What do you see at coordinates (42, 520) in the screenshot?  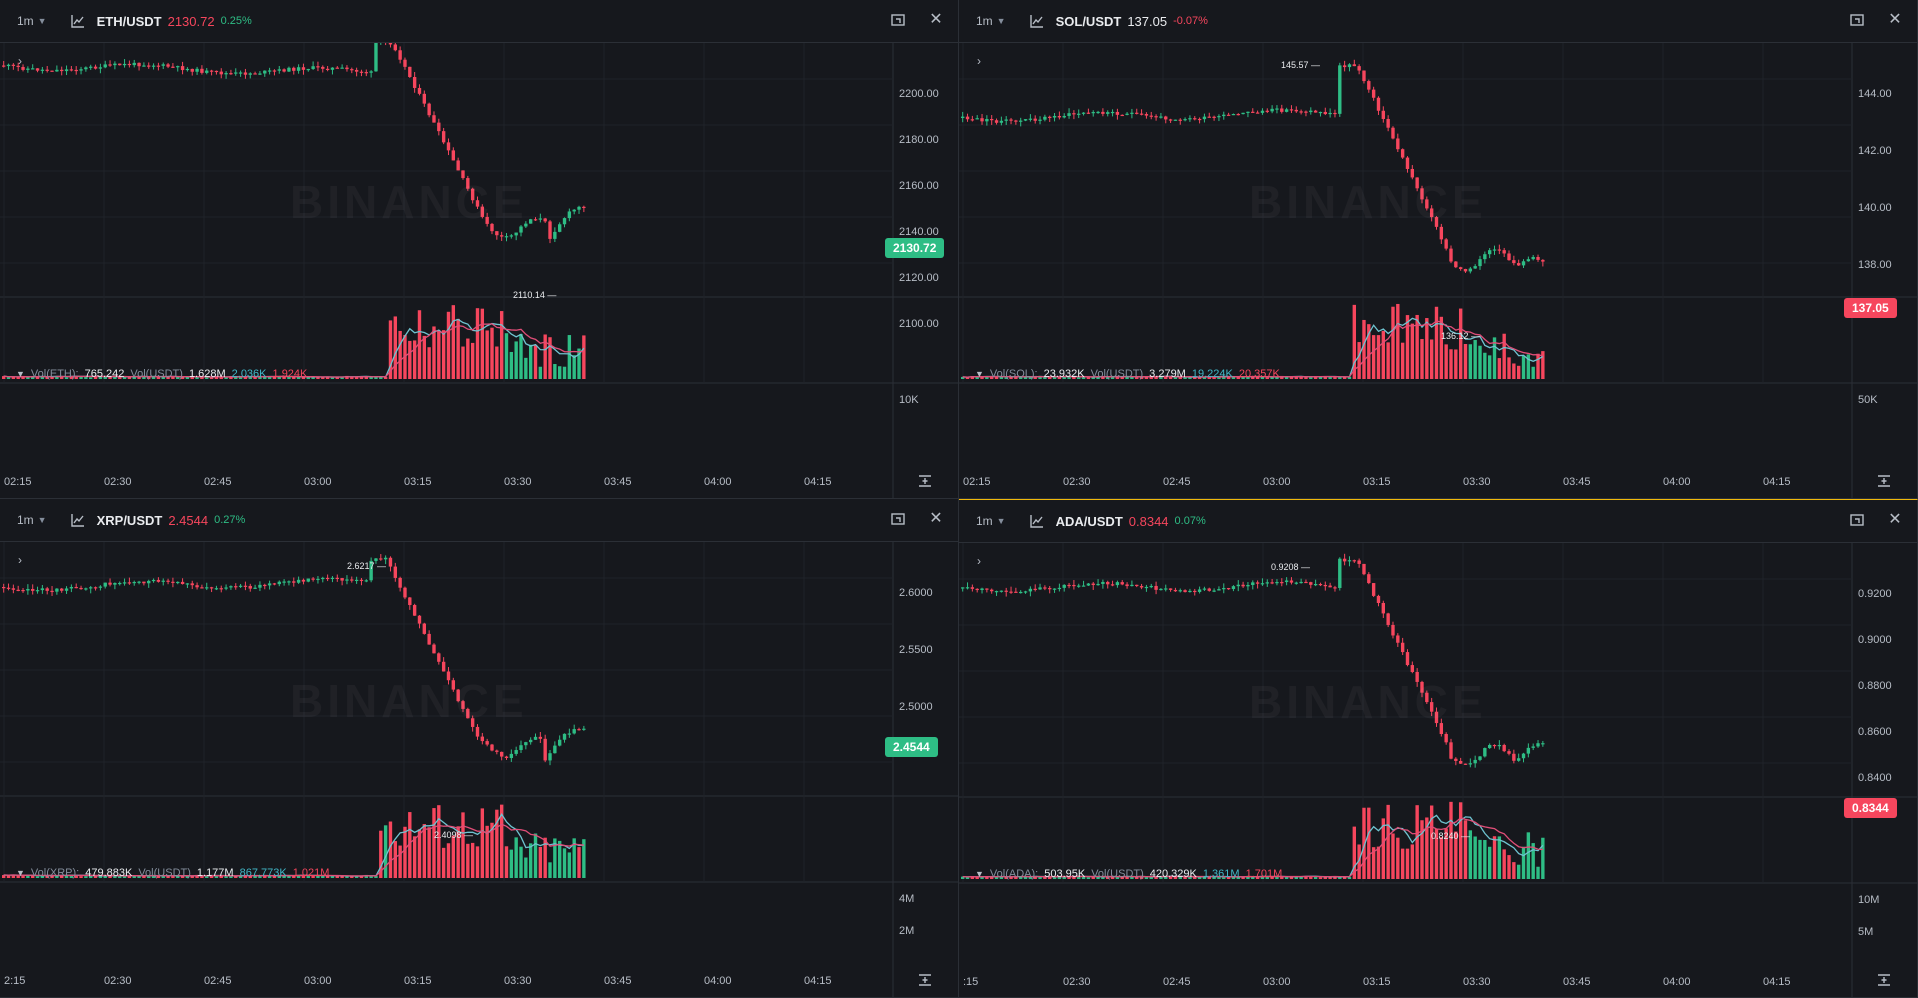 I see `caret-down-icon: ▼` at bounding box center [42, 520].